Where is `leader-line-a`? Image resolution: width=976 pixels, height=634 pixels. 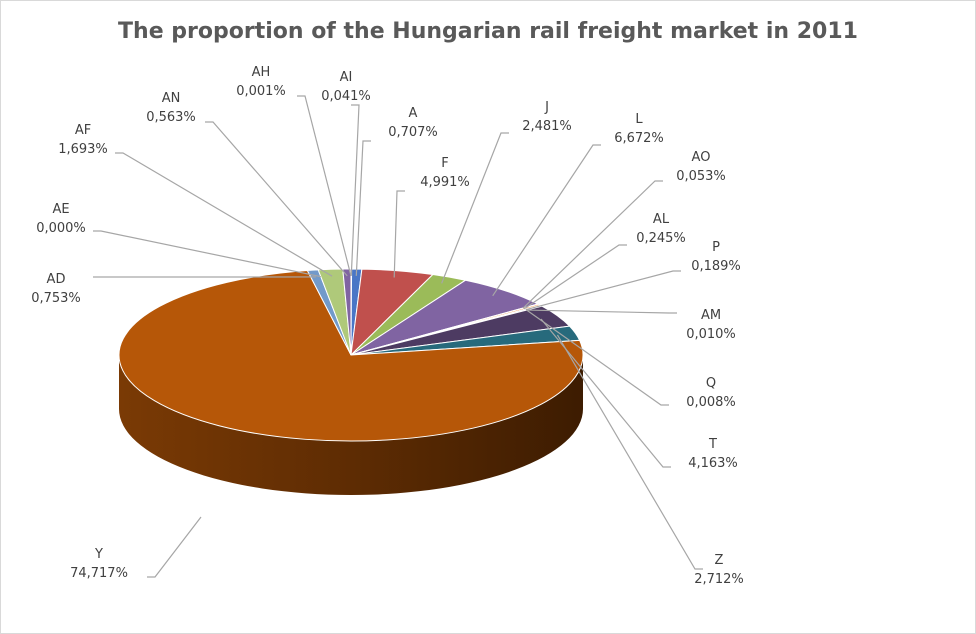 leader-line-a is located at coordinates (363, 208).